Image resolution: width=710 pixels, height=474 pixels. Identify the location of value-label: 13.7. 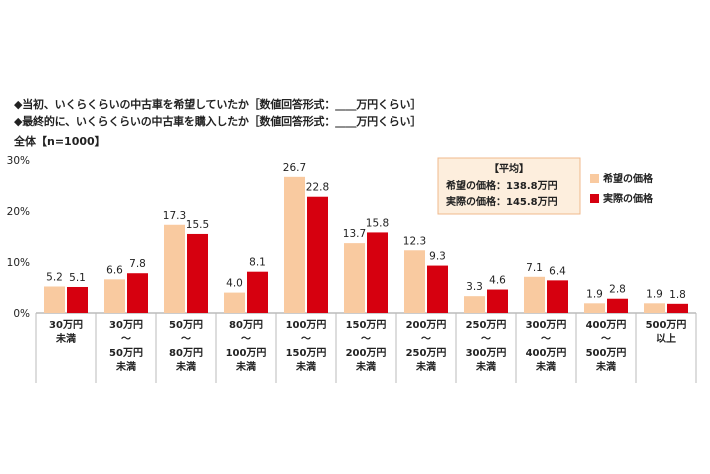
(354, 234).